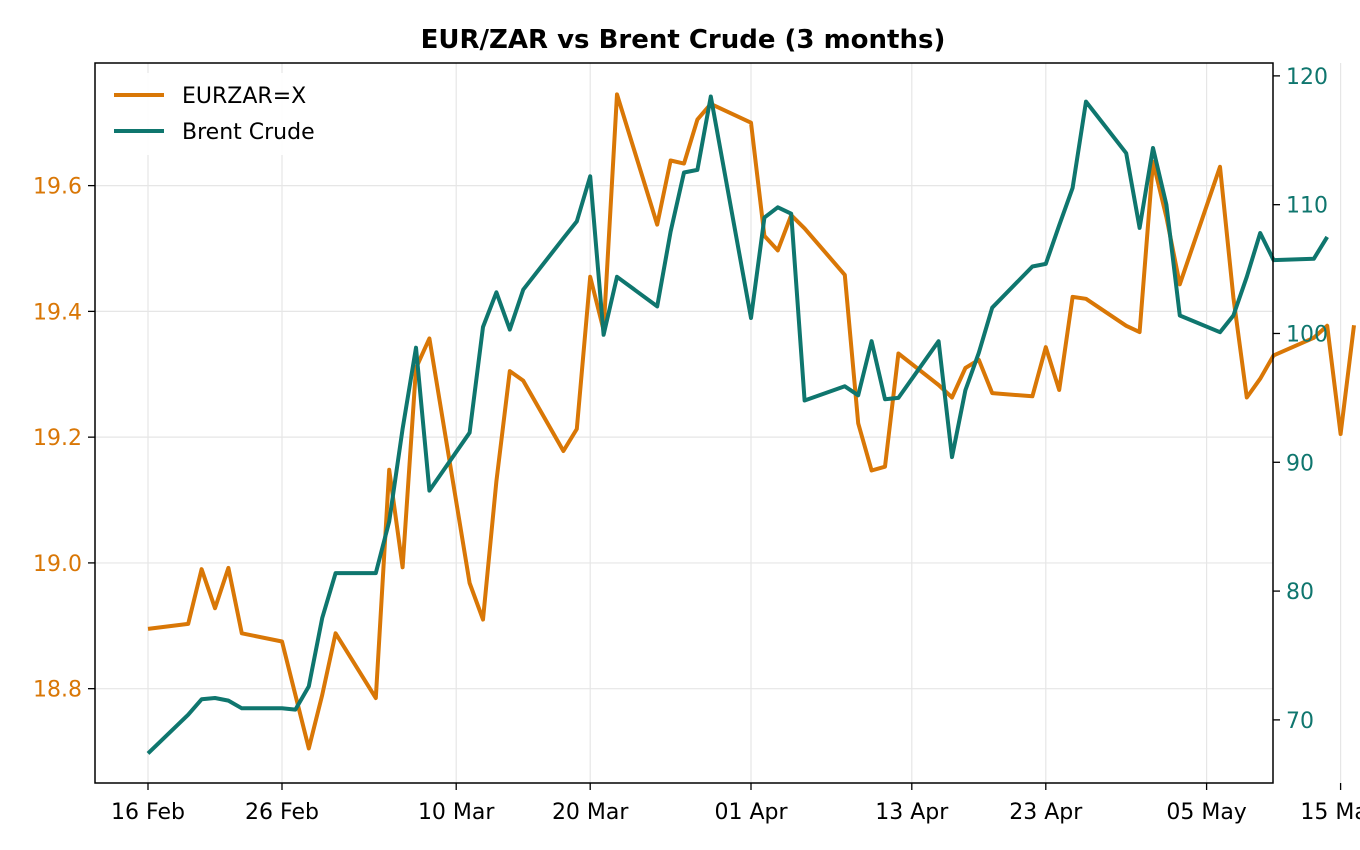 The image size is (1360, 850). Describe the element at coordinates (912, 812) in the screenshot. I see `x-tick-label: 13 Apr` at that location.